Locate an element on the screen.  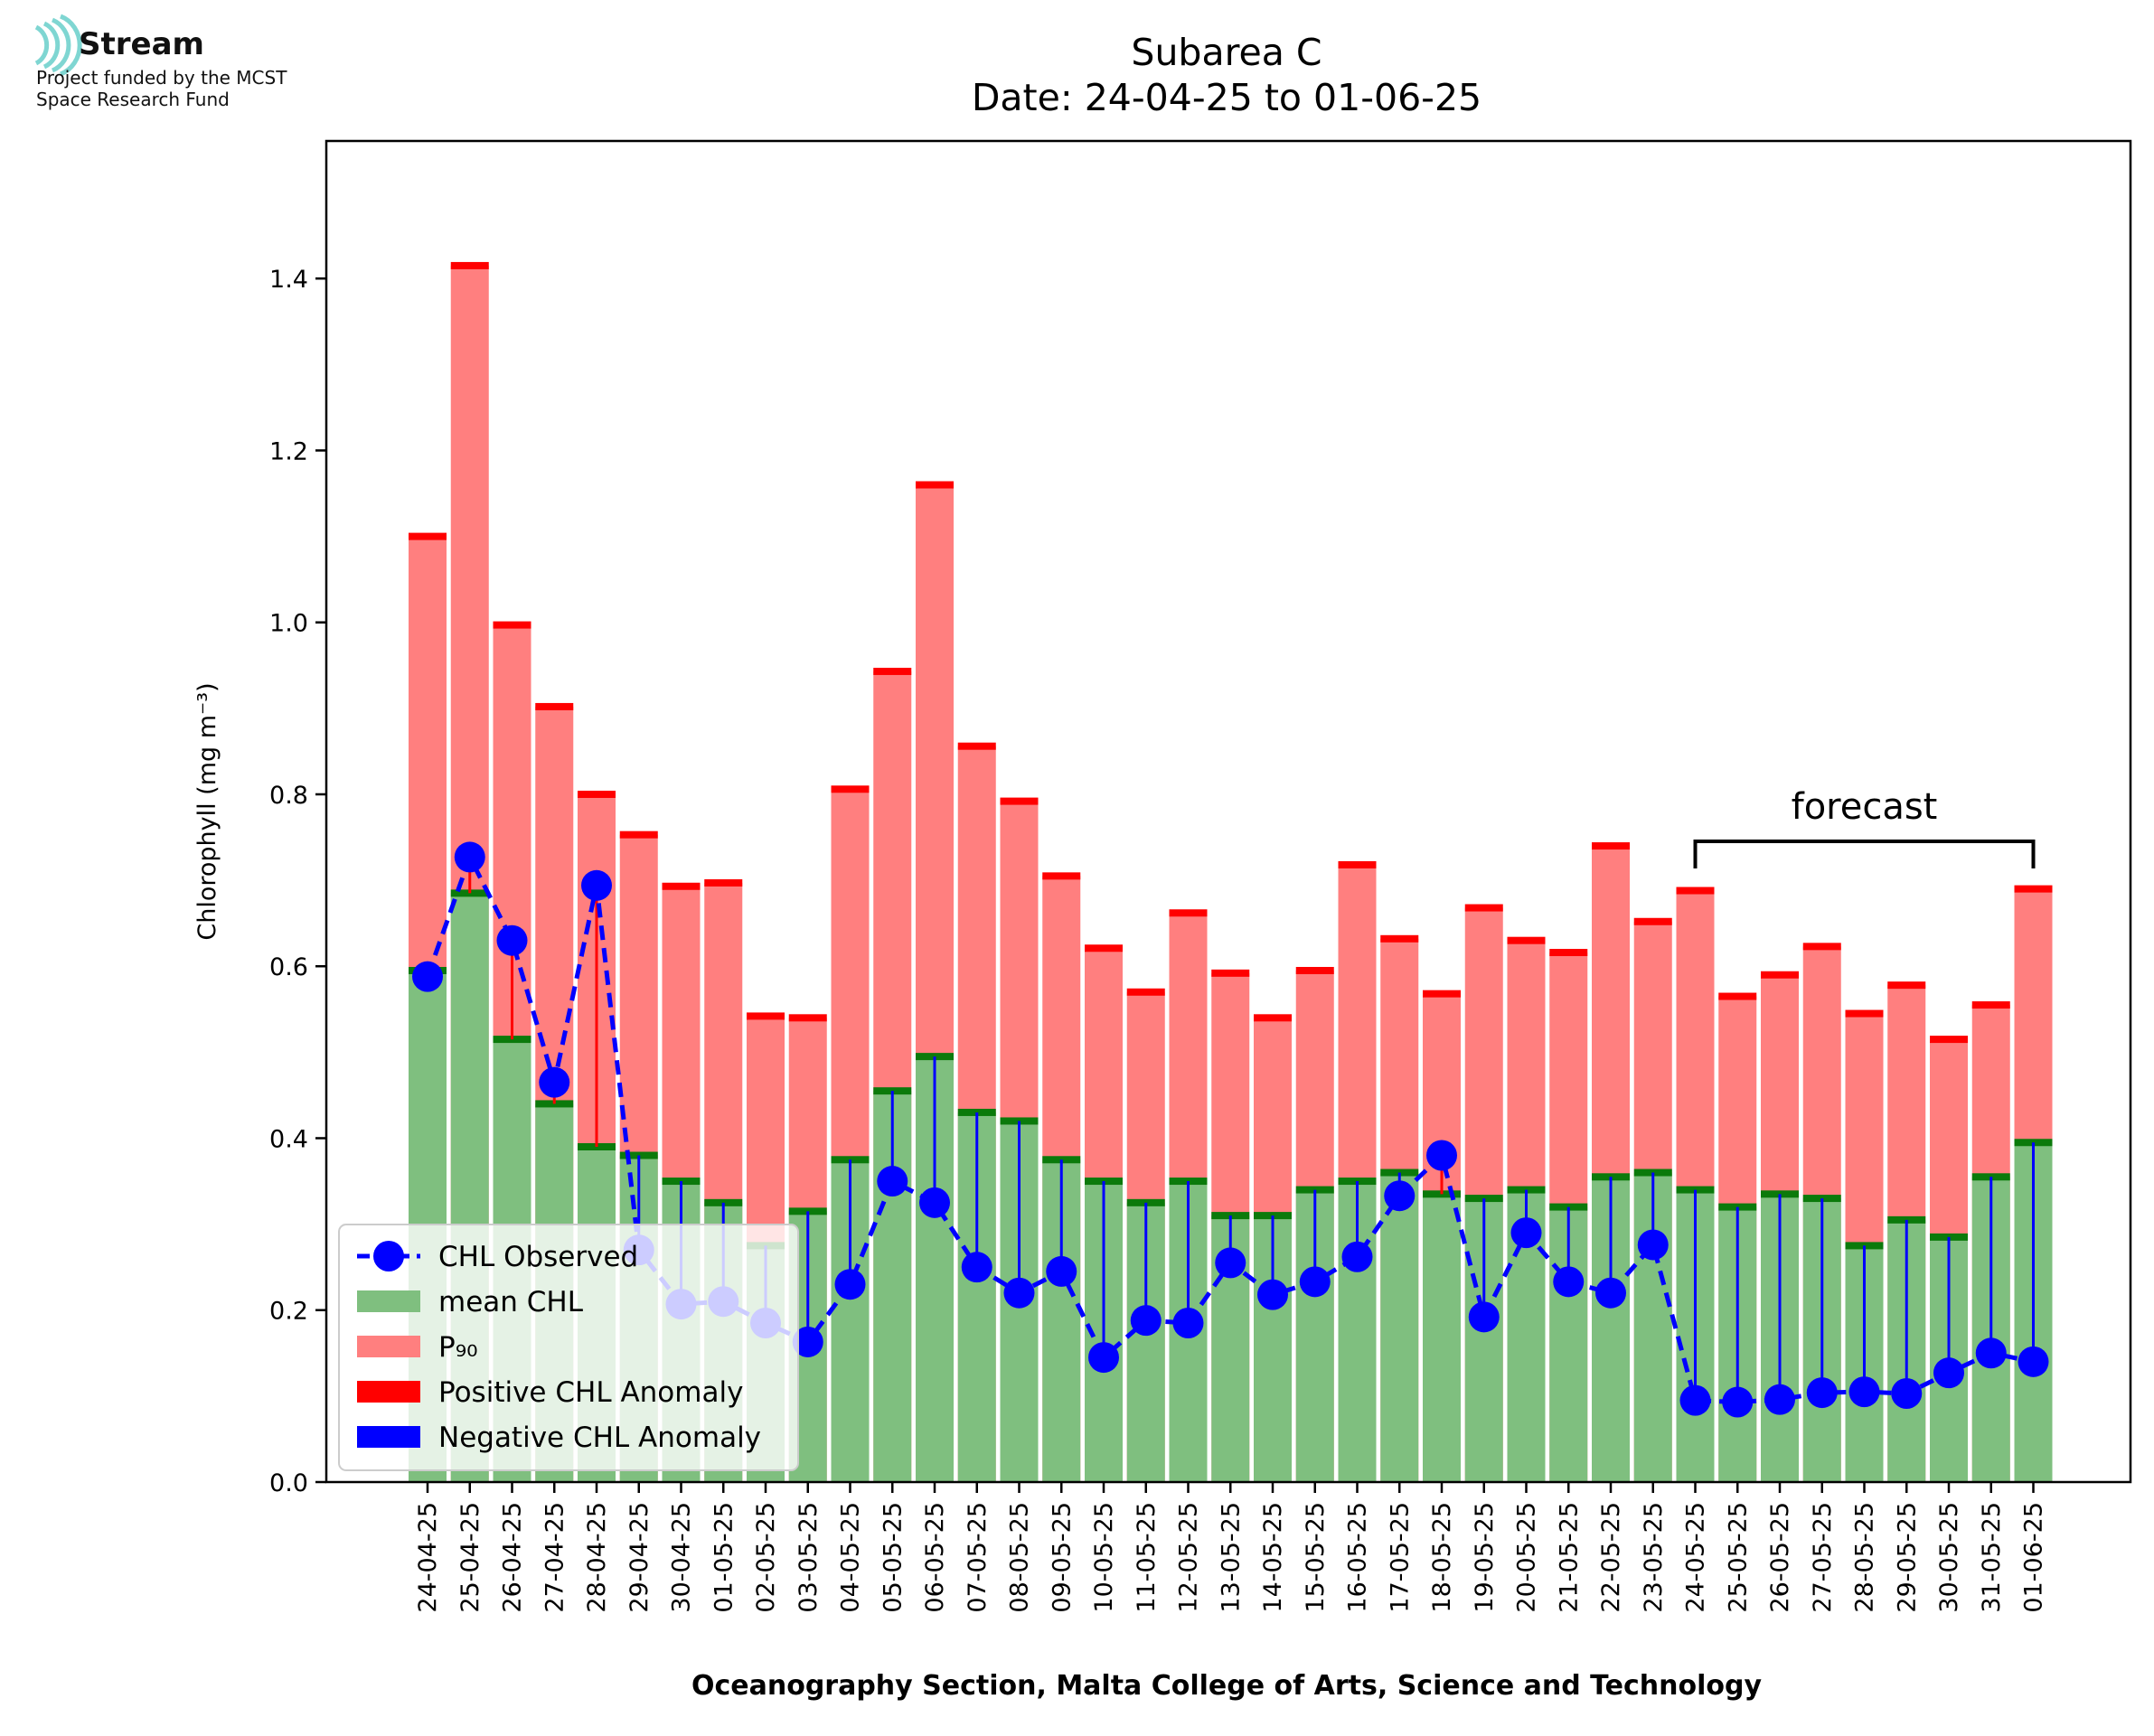
legend-swatch-p90 is located at coordinates (388, 1347).